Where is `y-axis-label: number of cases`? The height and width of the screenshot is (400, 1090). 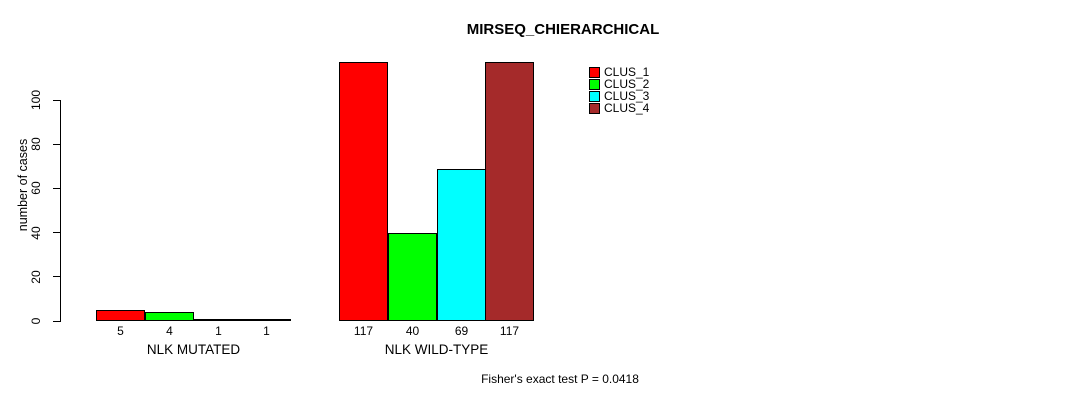 y-axis-label: number of cases is located at coordinates (23, 185).